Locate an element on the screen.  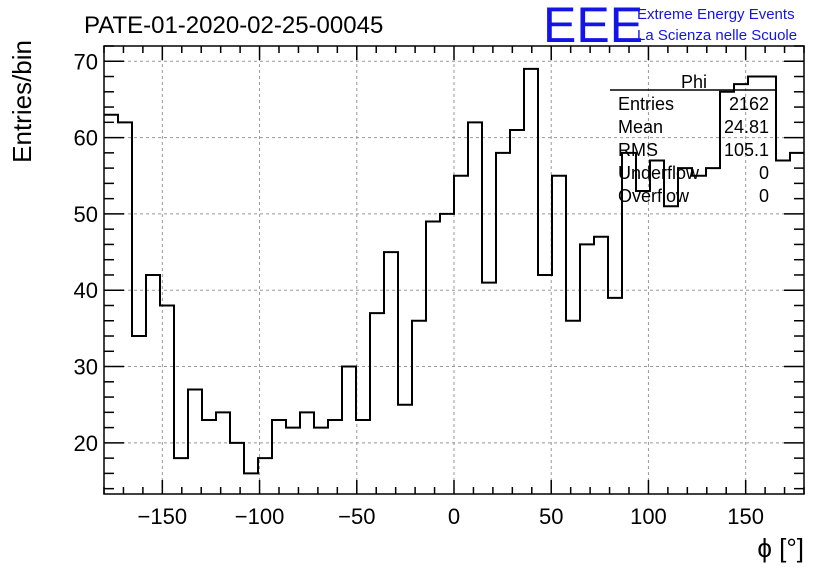
y-tick-label: 20 is located at coordinates (86, 443).